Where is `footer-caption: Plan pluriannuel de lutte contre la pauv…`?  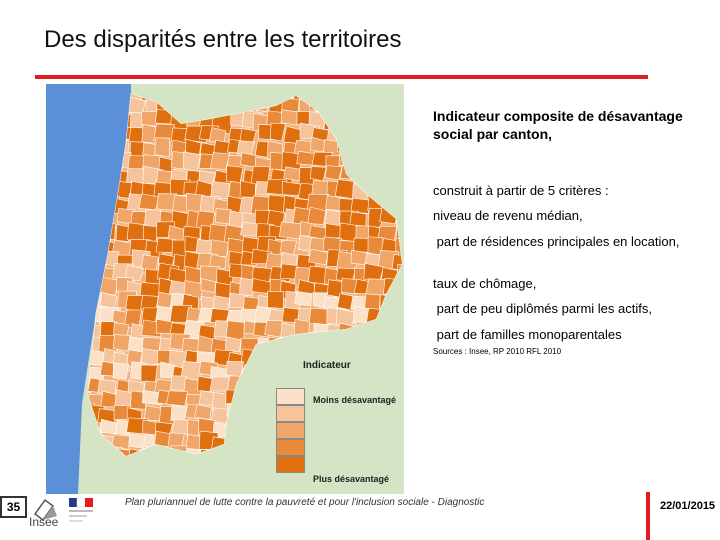
footer-caption: Plan pluriannuel de lutte contre la pauv… is located at coordinates (305, 502).